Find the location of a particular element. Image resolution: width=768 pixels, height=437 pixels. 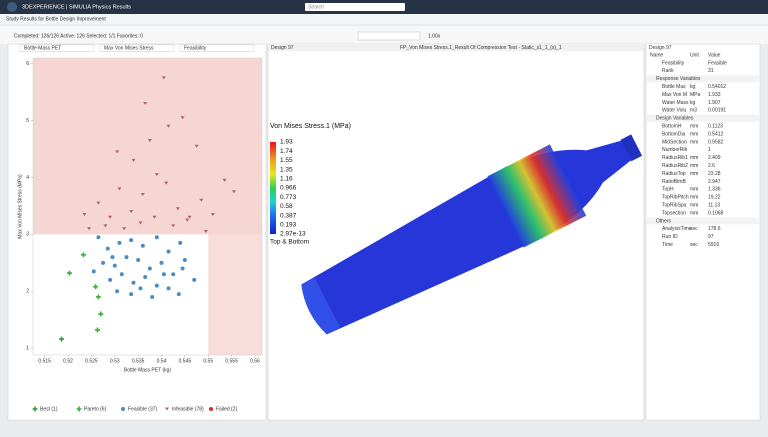

y-axis-label: Max Von Mises Stress (MPa) is located at coordinates (20, 206).